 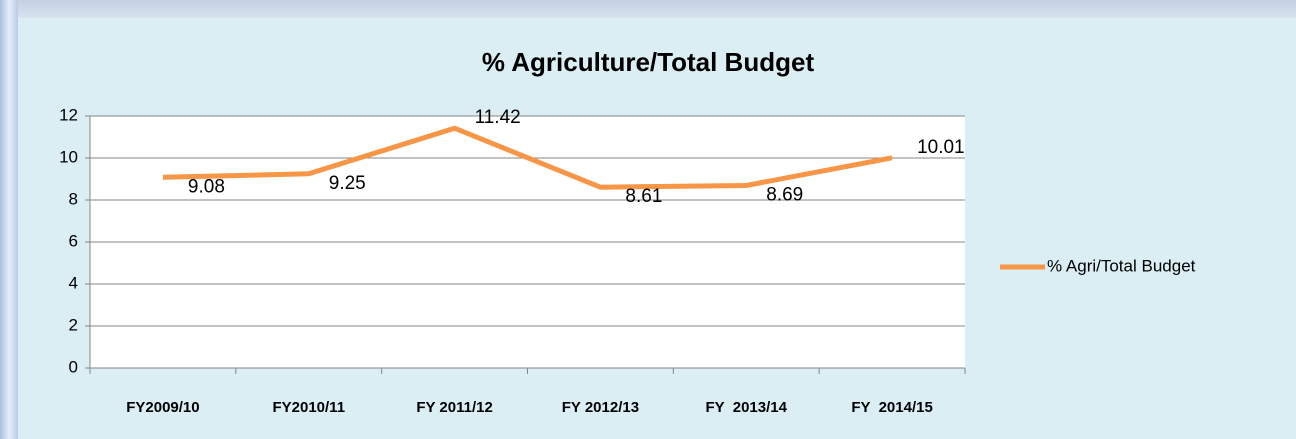 I want to click on x-tick-label: FY2009/10, so click(x=162, y=407).